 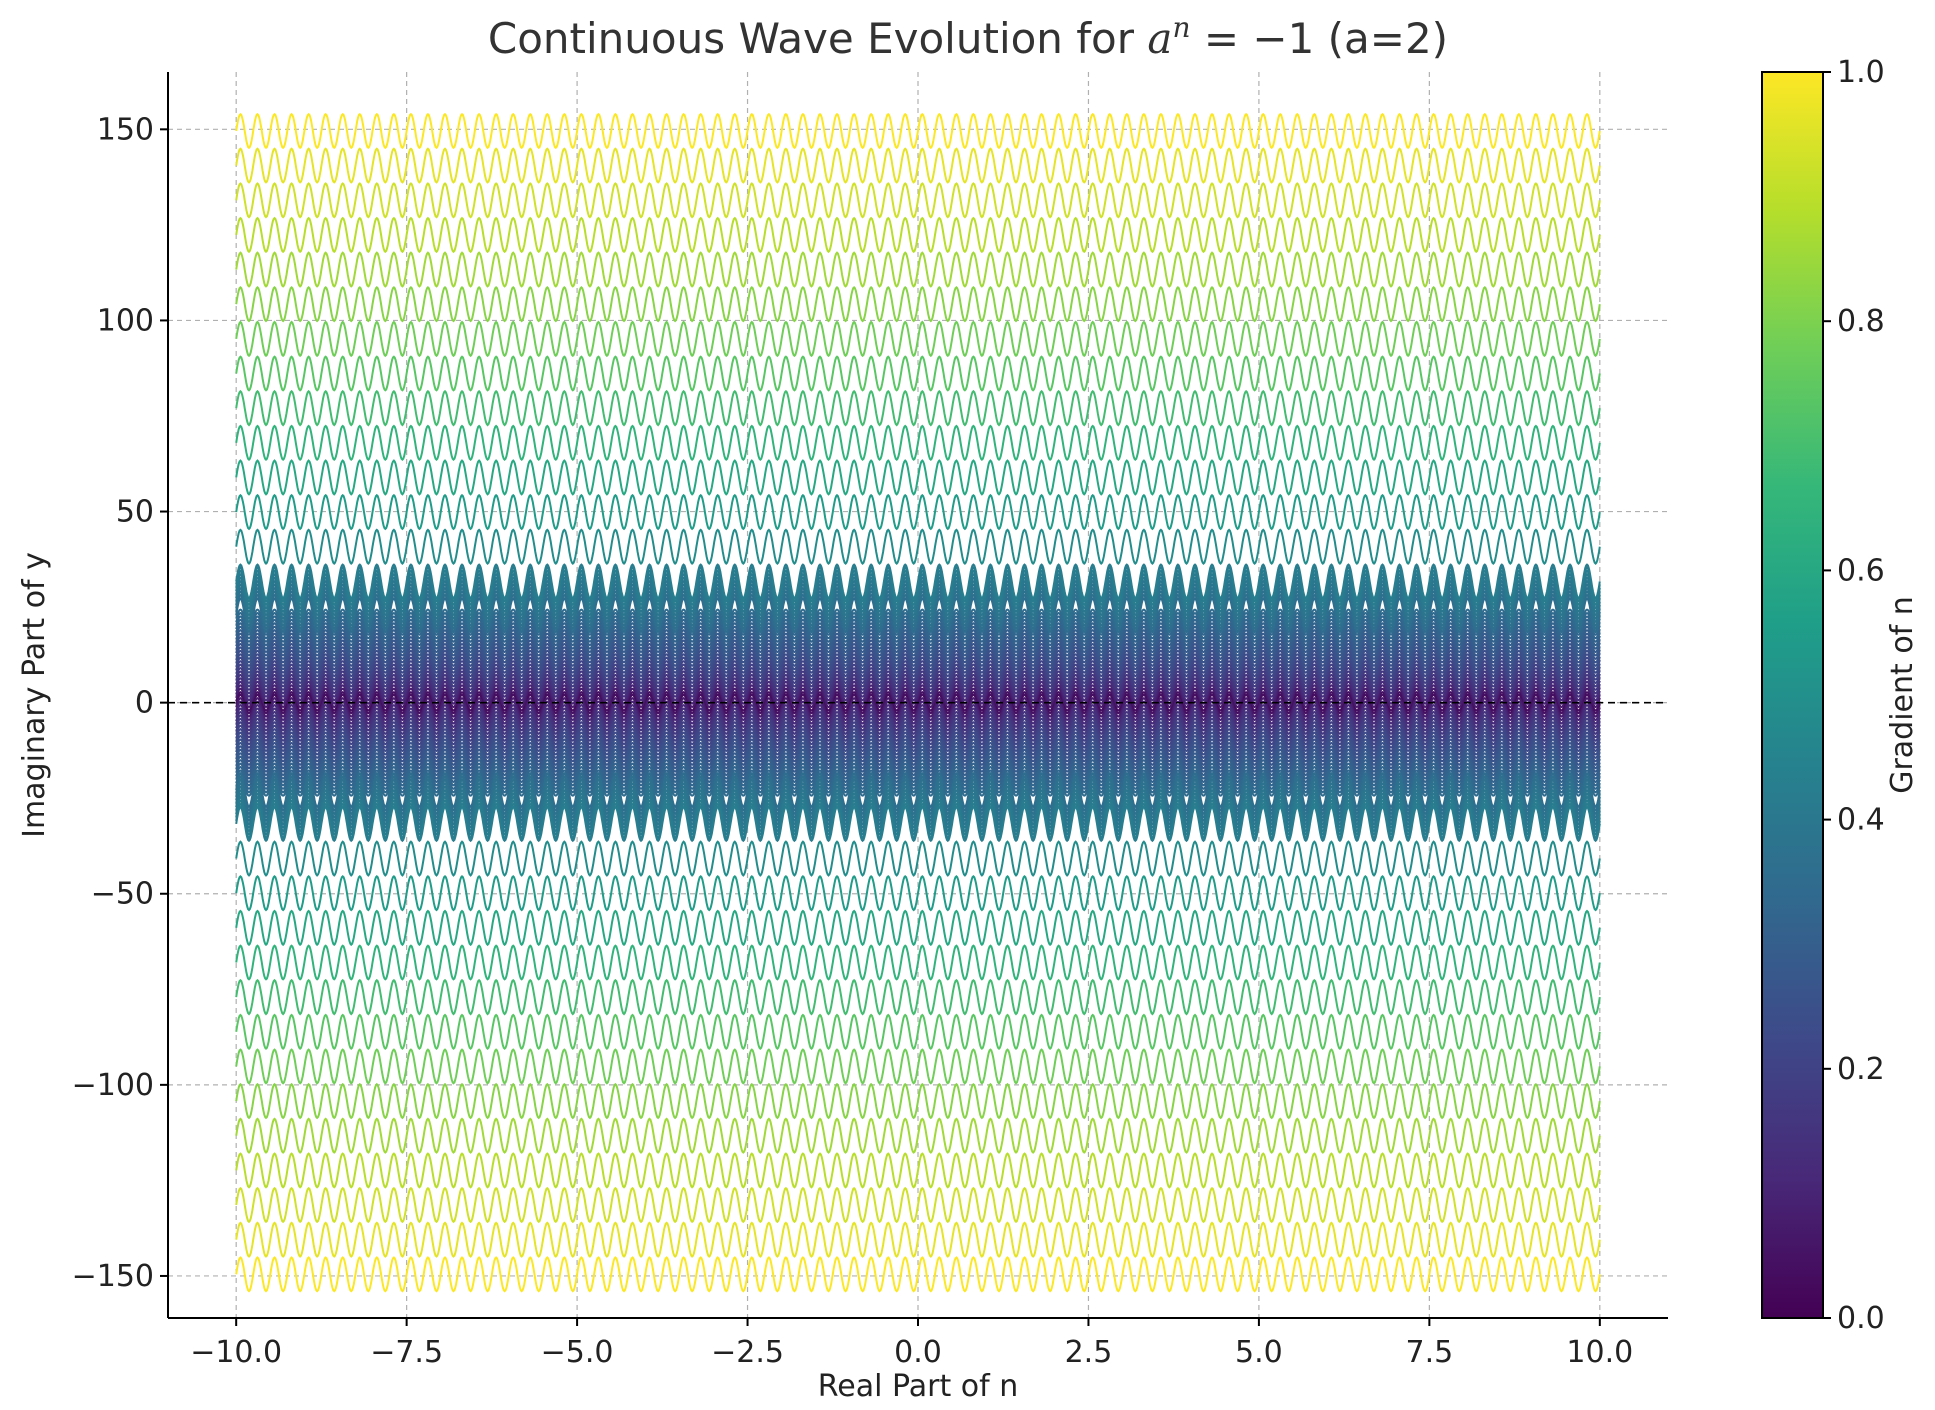 I want to click on y-axis-ticks: −150 −100 −50 0 50 100 150, so click(x=120, y=703).